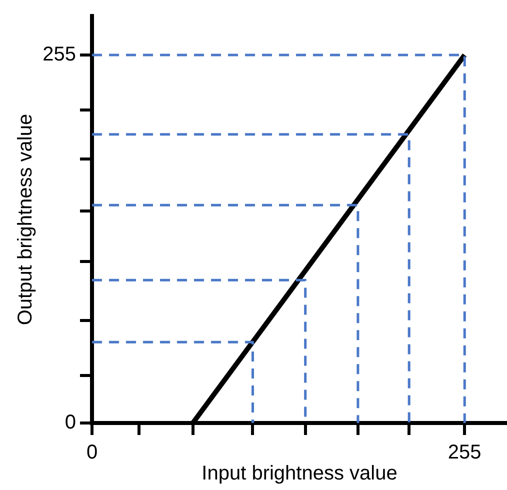  Describe the element at coordinates (300, 473) in the screenshot. I see `x-axis-title: Input brightness value` at that location.